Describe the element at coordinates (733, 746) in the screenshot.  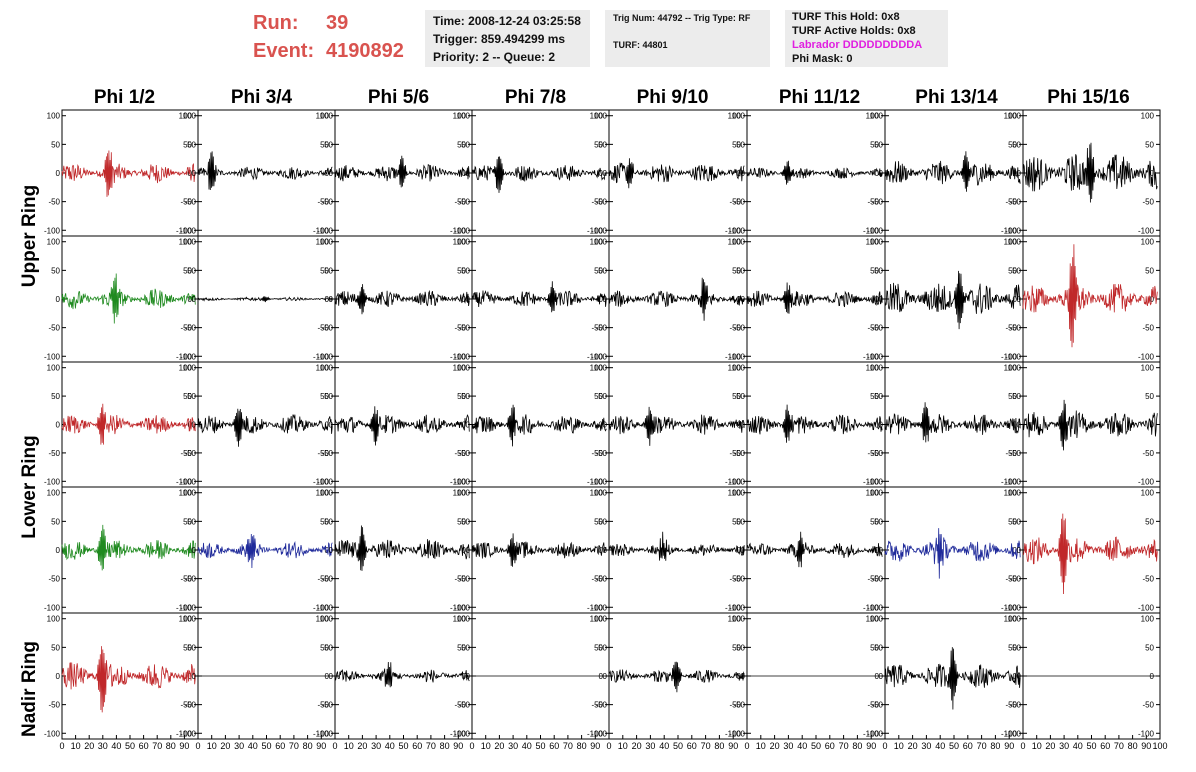
I see `x-tick-label: 90` at that location.